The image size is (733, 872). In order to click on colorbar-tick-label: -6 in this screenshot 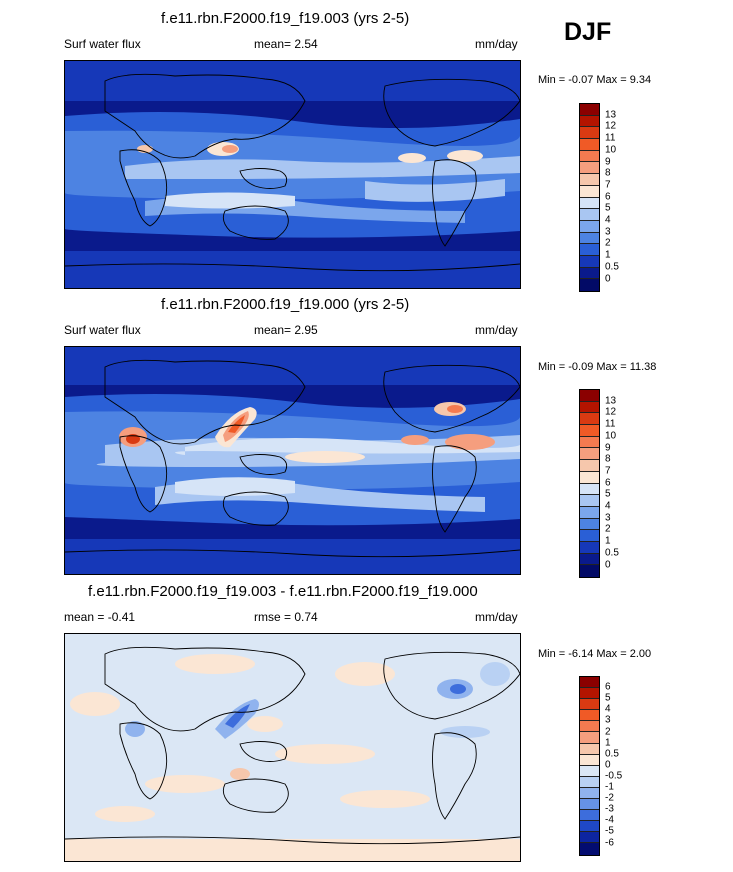, I will do `click(609, 842)`.